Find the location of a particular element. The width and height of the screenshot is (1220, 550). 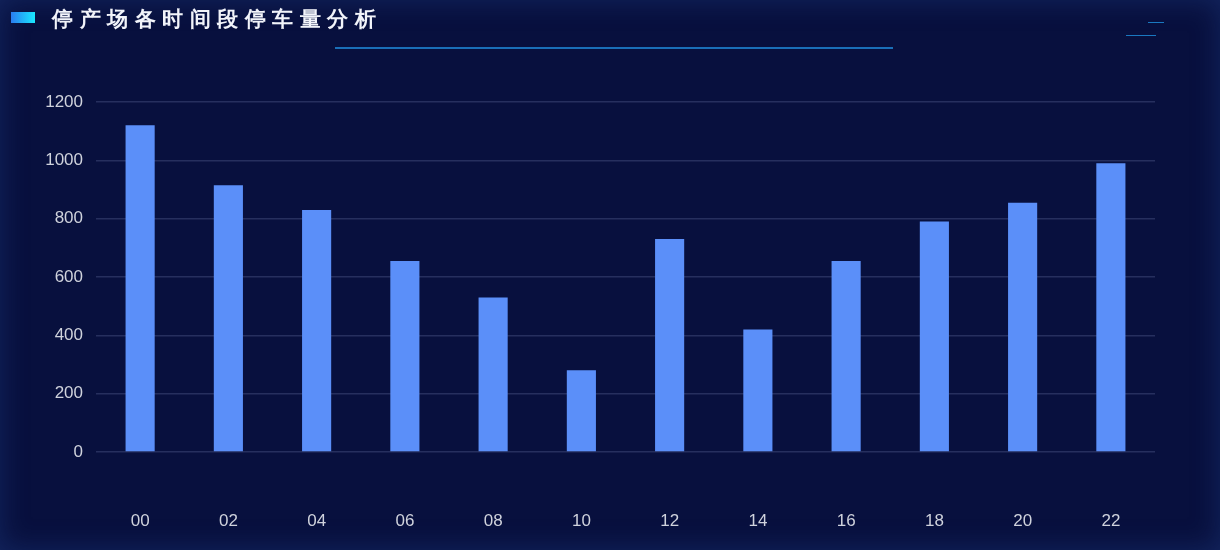

x-tick-label: 16 is located at coordinates (846, 520).